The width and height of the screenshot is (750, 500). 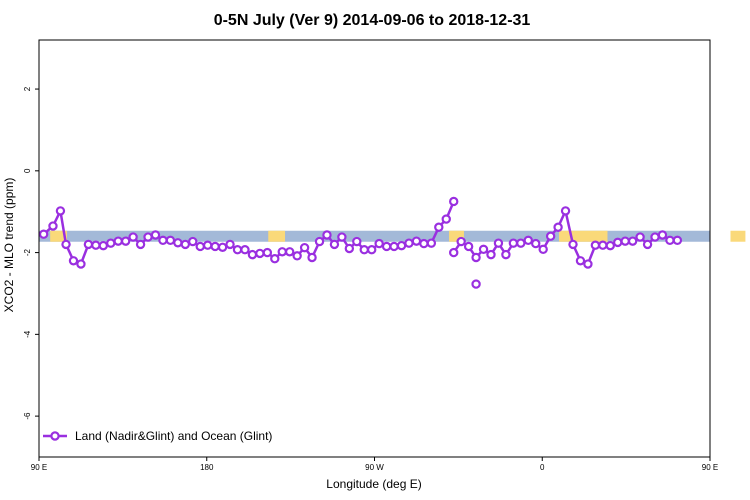 What do you see at coordinates (27, 334) in the screenshot?
I see `y-tick-label: -4` at bounding box center [27, 334].